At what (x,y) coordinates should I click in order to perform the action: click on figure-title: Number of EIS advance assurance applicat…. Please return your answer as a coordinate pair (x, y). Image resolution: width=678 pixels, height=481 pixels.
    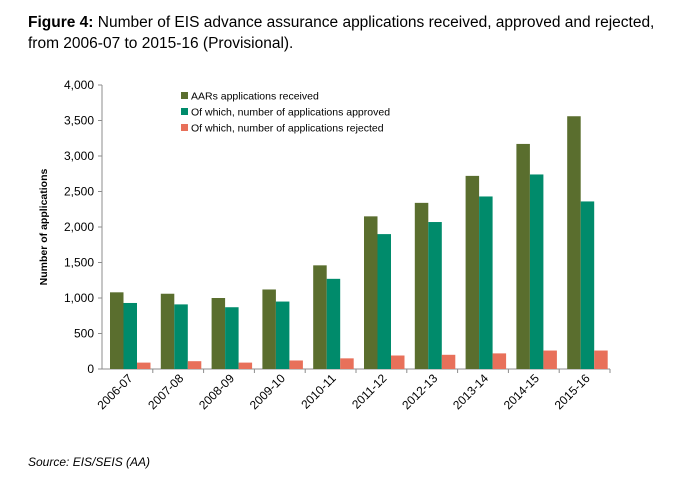
    Looking at the image, I should click on (341, 33).